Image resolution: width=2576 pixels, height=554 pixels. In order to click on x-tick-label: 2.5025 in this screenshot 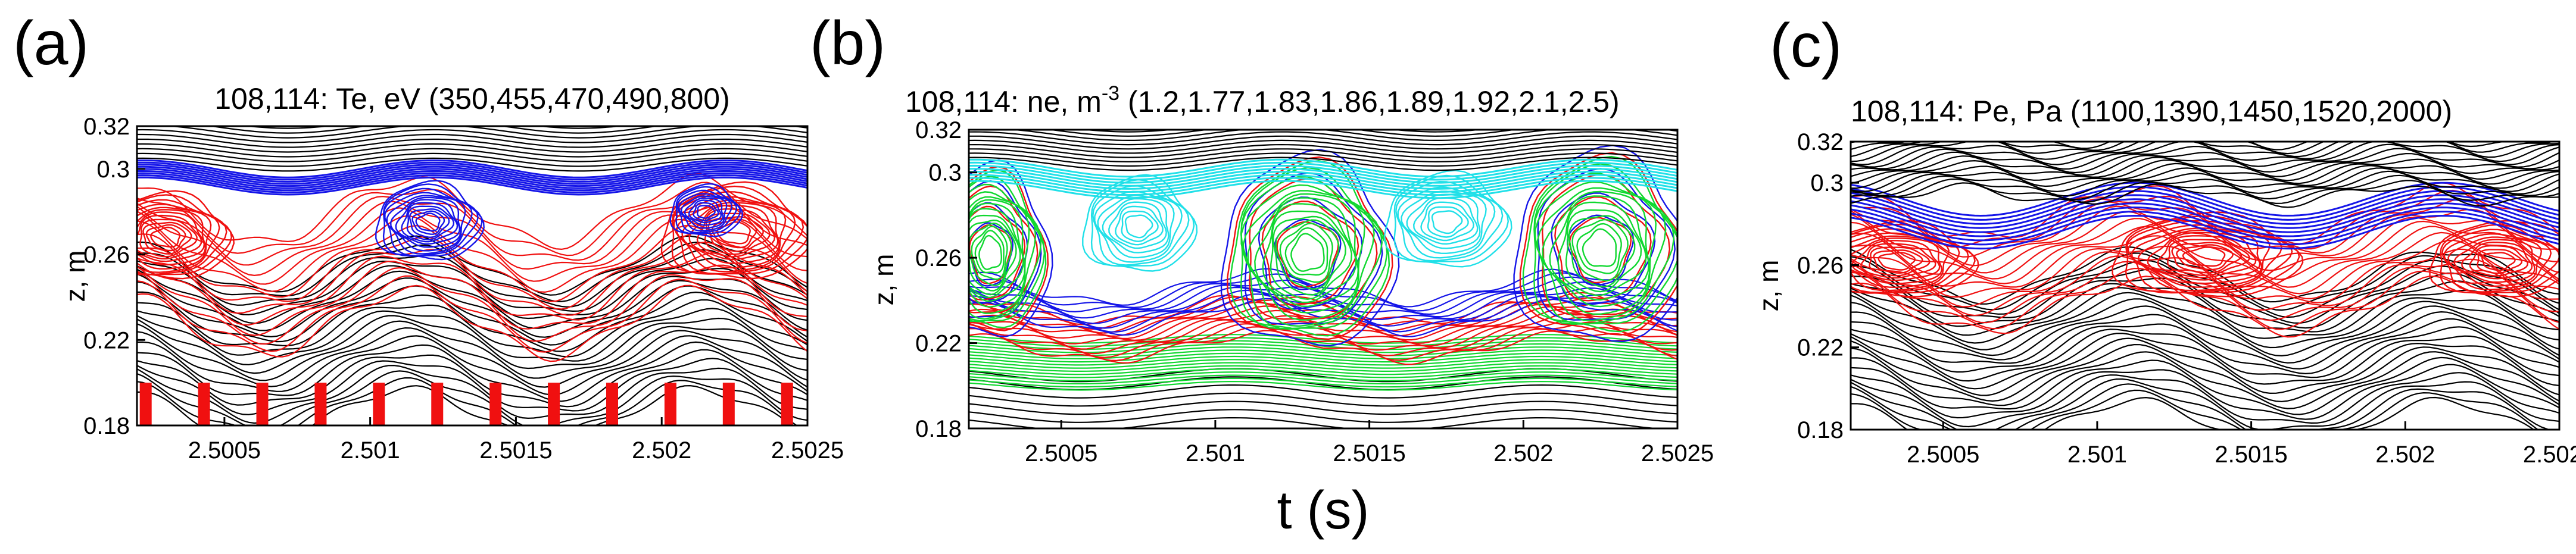, I will do `click(1677, 453)`.